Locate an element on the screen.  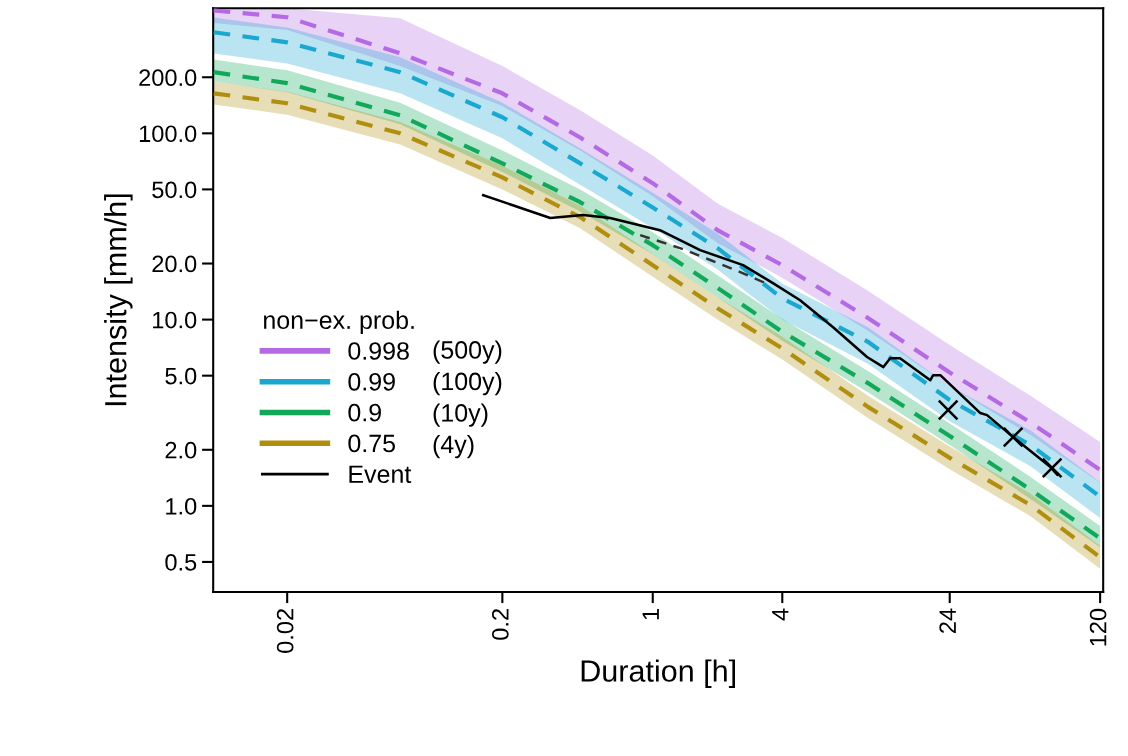
x-tick-label: 1 is located at coordinates (650, 614).